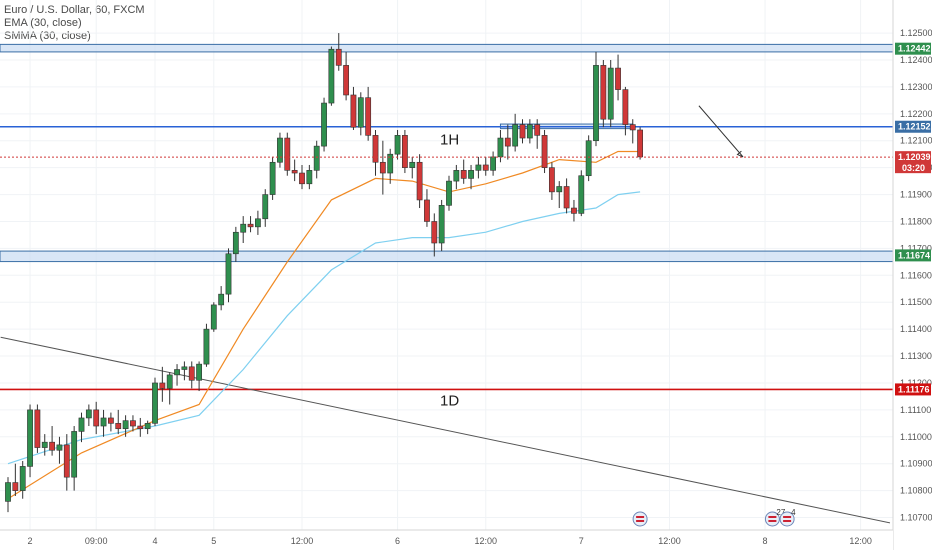 Image resolution: width=932 pixels, height=550 pixels. I want to click on badge-zone-top-text: 1.12442, so click(914, 49).